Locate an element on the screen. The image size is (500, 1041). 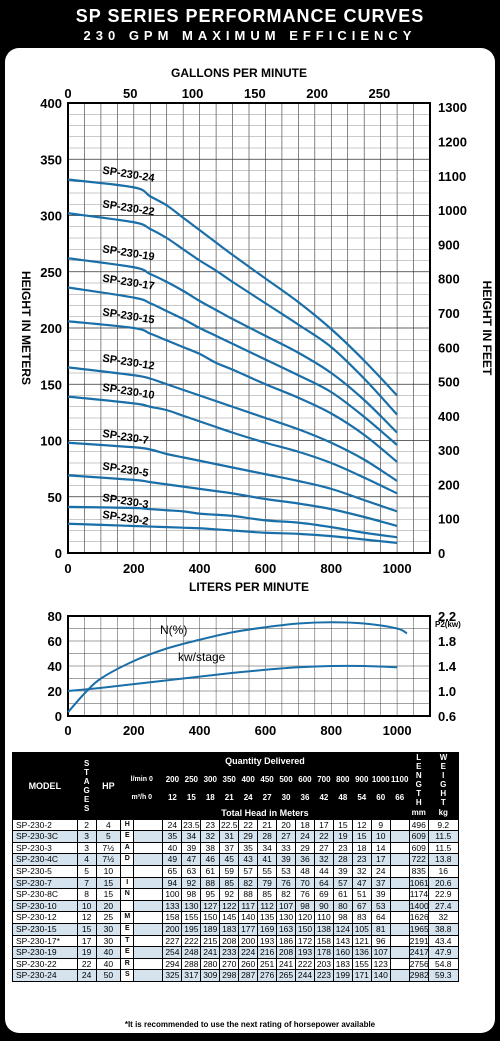
lmin-value: 600 is located at coordinates (305, 780).